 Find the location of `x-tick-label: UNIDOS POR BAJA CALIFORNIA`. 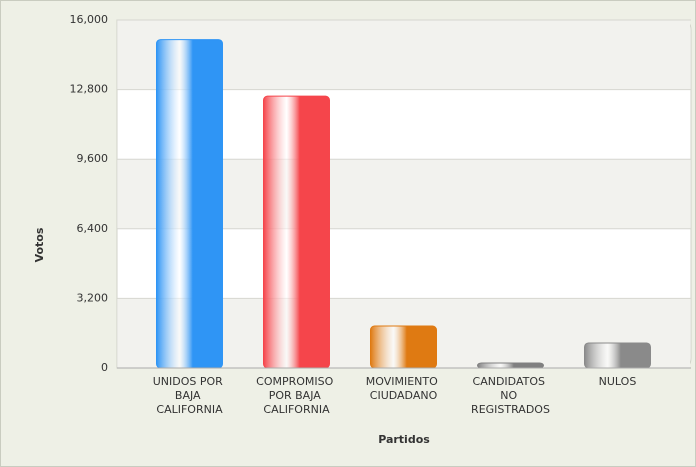

x-tick-label: UNIDOS POR BAJA CALIFORNIA is located at coordinates (190, 395).